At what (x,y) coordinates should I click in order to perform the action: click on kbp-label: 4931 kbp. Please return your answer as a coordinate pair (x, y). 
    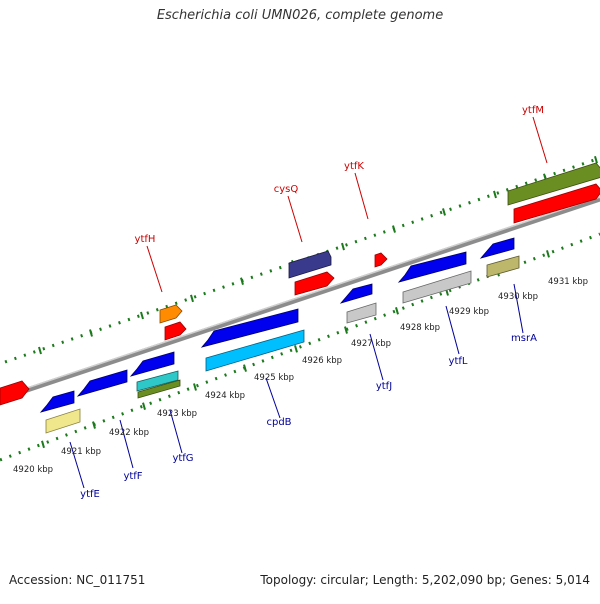
    Looking at the image, I should click on (568, 282).